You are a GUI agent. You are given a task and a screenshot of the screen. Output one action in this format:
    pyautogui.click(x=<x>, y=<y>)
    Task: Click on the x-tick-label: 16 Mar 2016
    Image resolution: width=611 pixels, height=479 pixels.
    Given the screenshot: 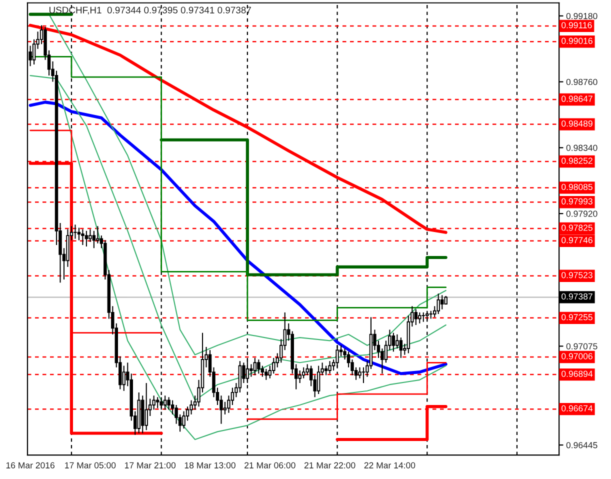 What is the action you would take?
    pyautogui.click(x=30, y=465)
    